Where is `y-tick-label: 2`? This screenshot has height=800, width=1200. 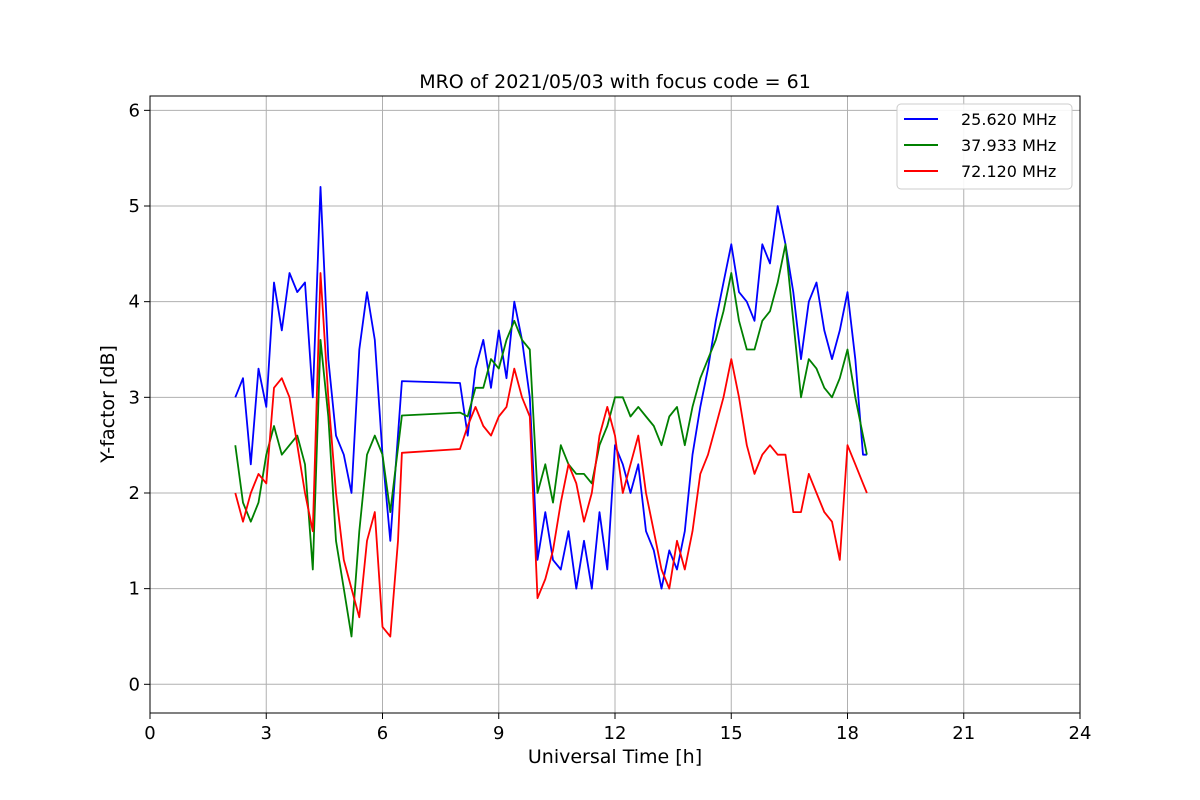 y-tick-label: 2 is located at coordinates (134, 493).